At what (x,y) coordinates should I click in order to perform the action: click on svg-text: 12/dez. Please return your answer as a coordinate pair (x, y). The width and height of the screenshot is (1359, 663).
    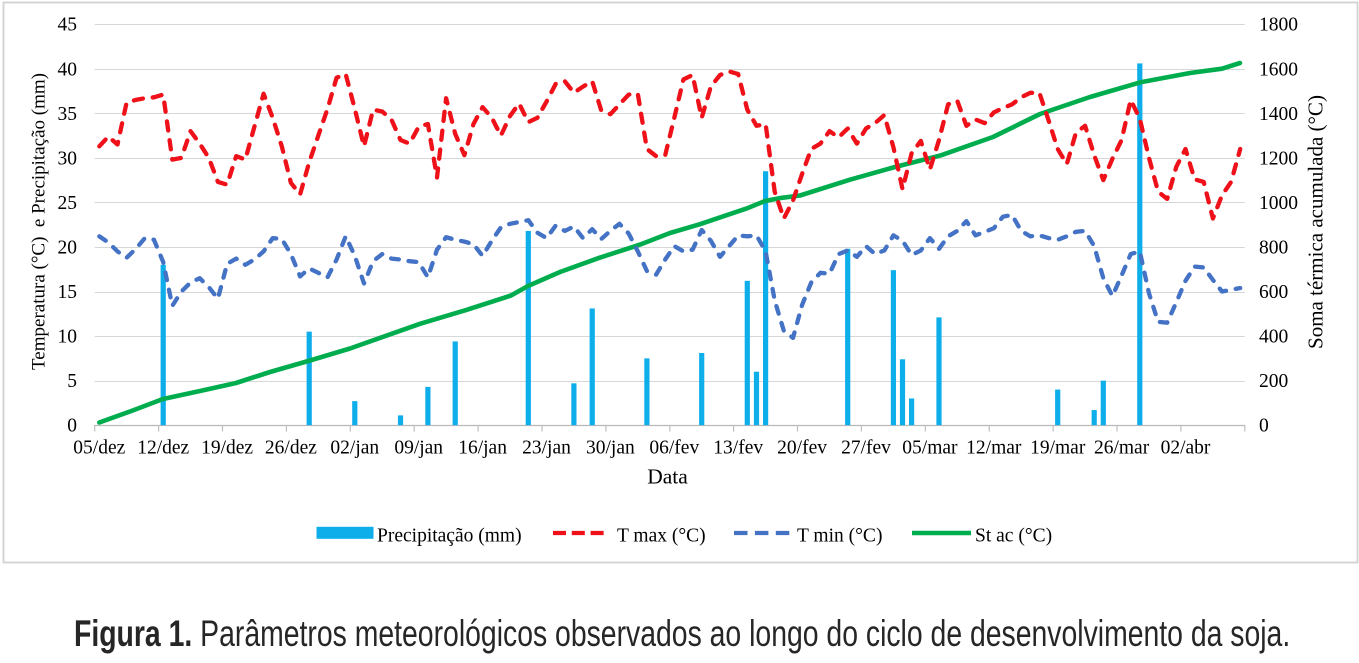
    Looking at the image, I should click on (163, 448).